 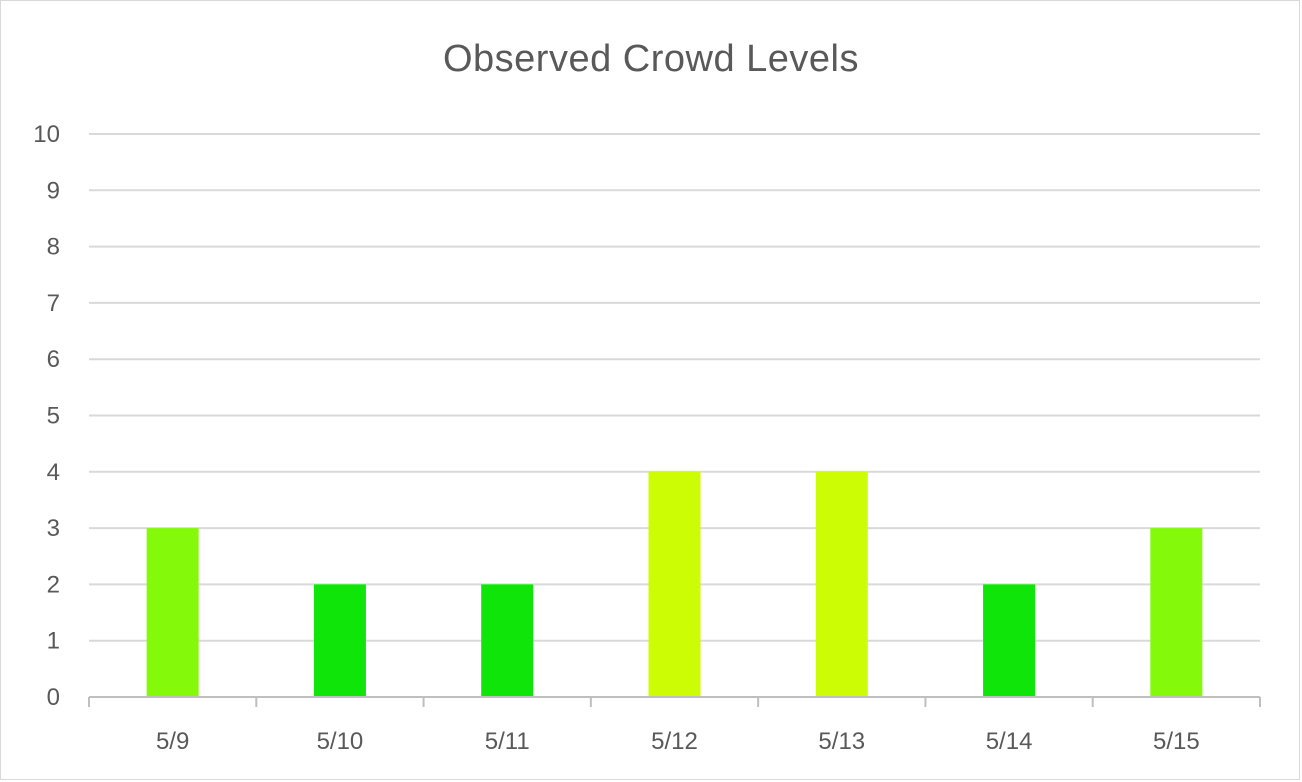 I want to click on y-tick-label: 8, so click(x=53, y=247).